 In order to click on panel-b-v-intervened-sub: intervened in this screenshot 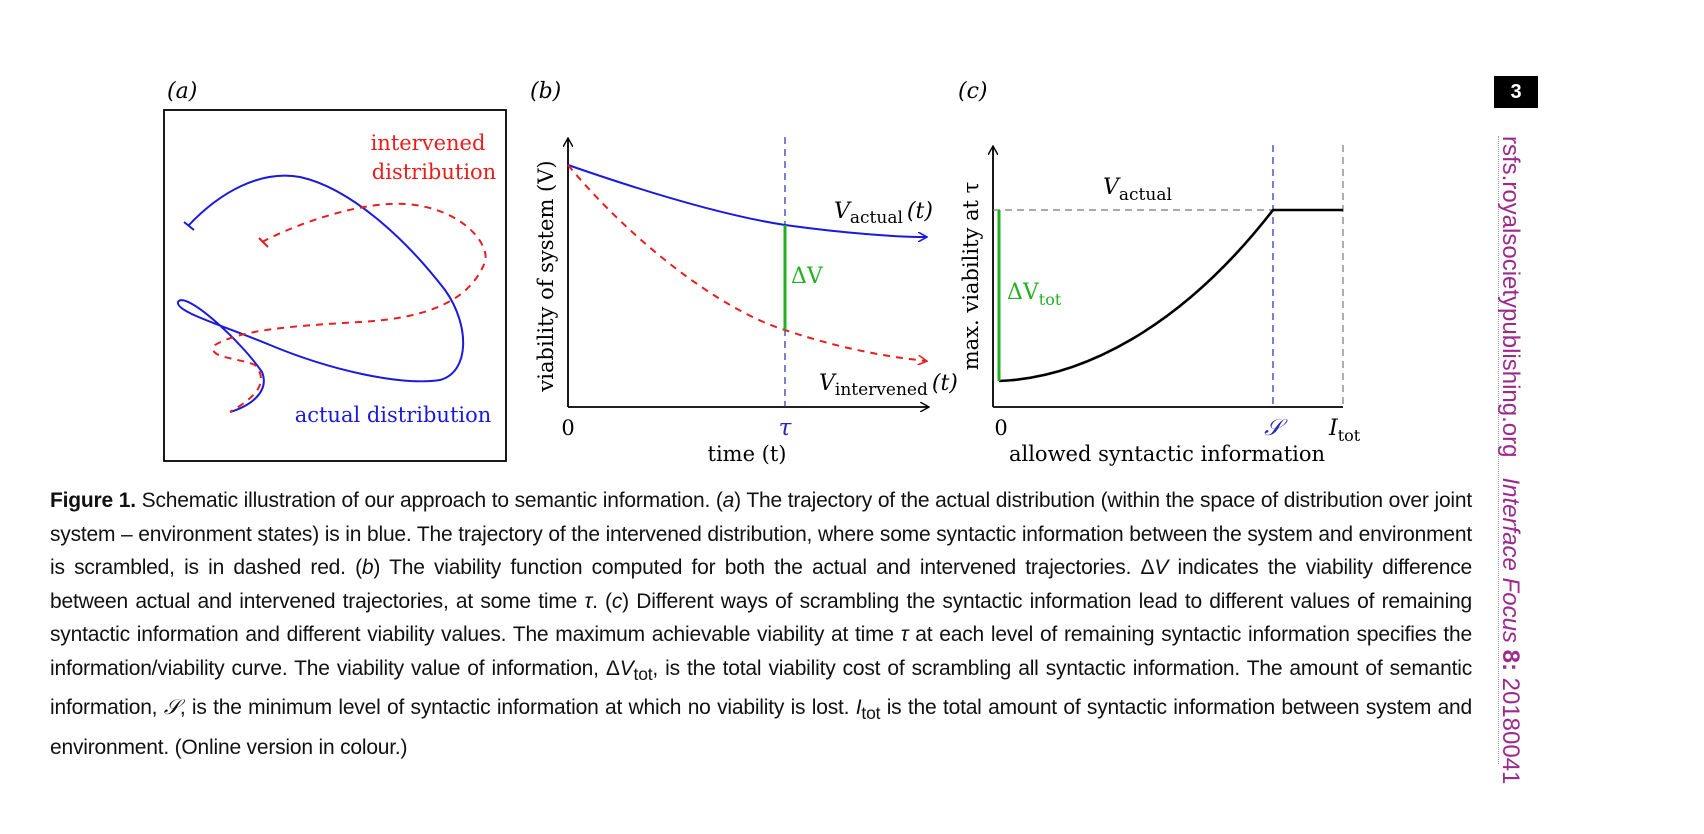, I will do `click(881, 390)`.